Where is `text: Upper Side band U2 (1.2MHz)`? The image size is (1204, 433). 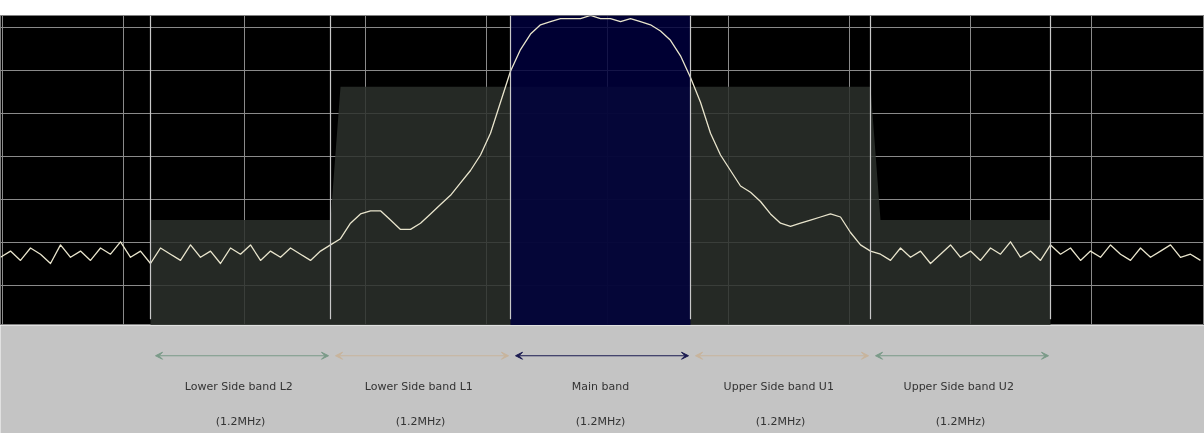 text: Upper Side band U2 (1.2MHz) is located at coordinates (958, 403).